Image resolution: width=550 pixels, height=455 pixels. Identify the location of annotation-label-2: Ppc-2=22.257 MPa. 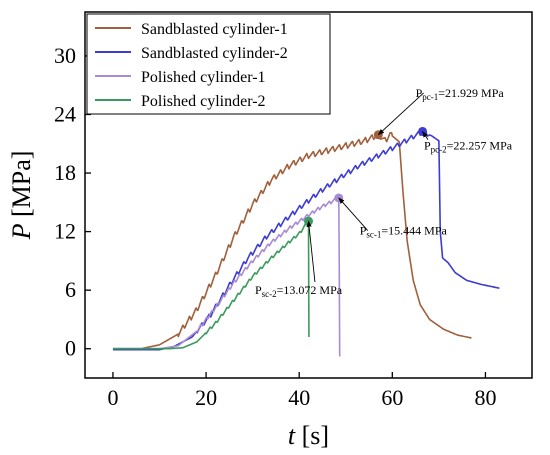
(468, 147).